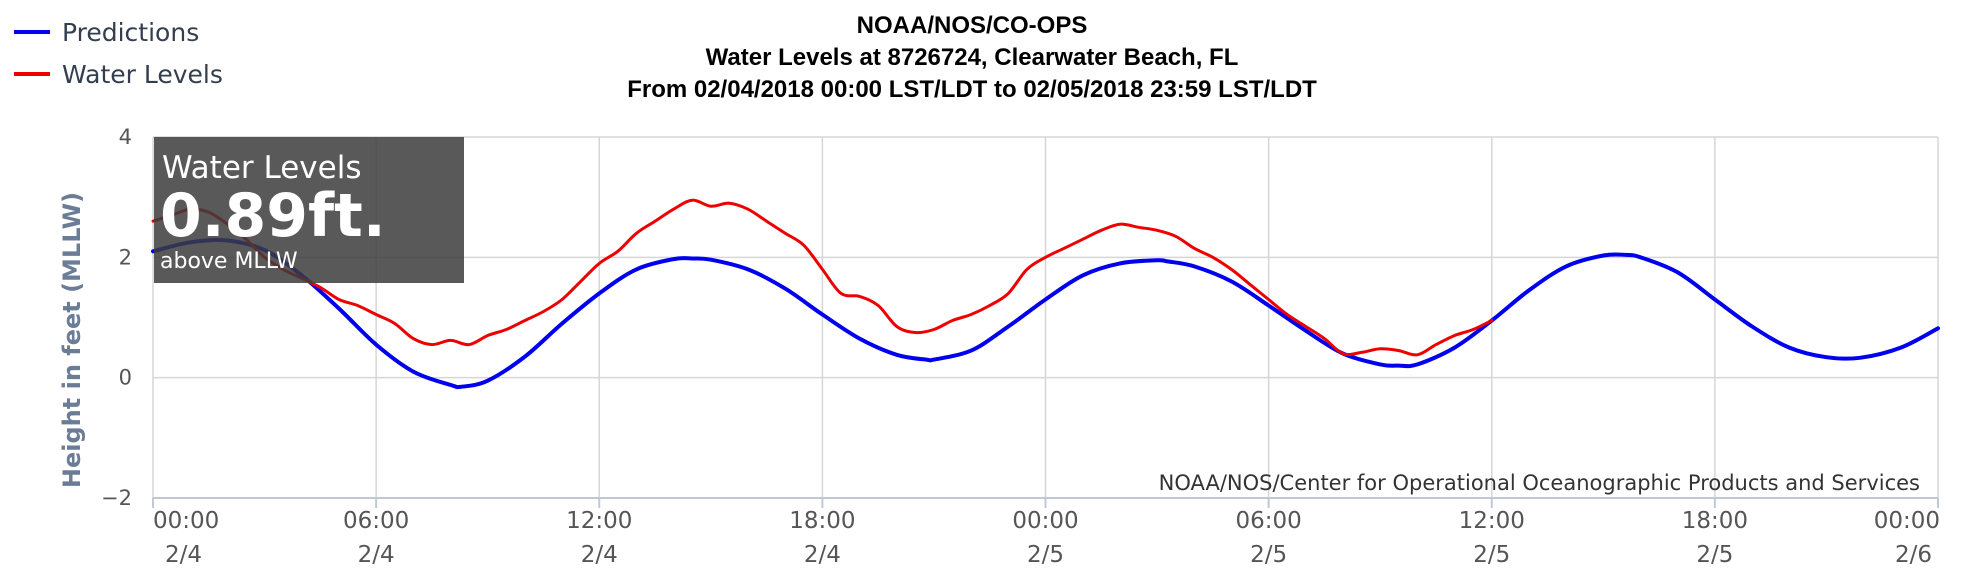  I want to click on y-tick-label: 2, so click(125, 257).